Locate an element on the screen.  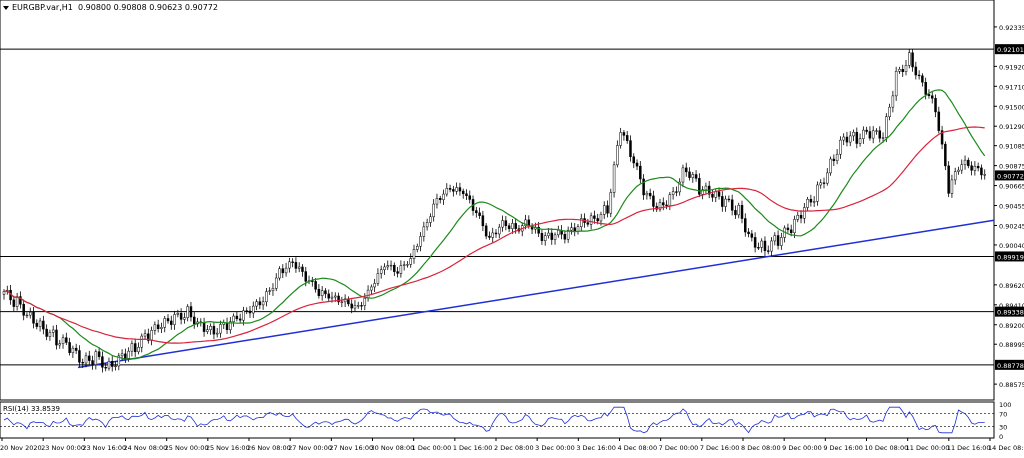
time-axis-label: 30 Nov 08:00 is located at coordinates (393, 448).